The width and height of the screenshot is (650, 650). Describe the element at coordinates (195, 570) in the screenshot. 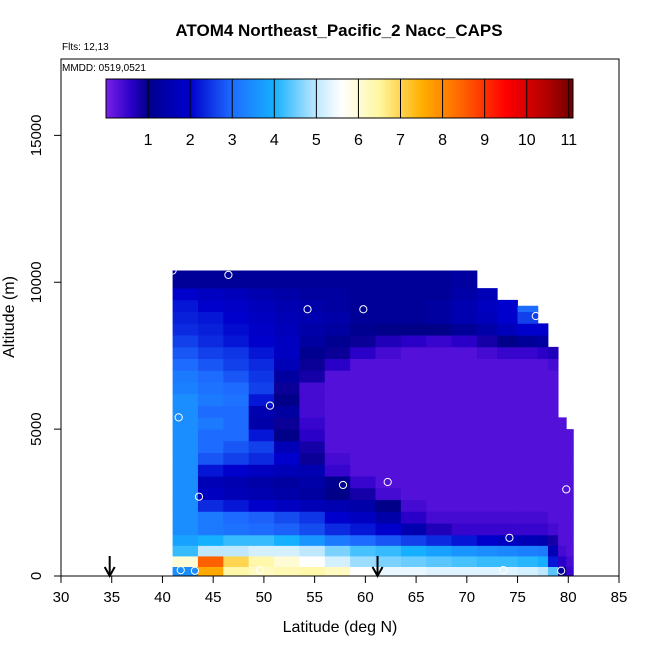

I see `sample-point` at that location.